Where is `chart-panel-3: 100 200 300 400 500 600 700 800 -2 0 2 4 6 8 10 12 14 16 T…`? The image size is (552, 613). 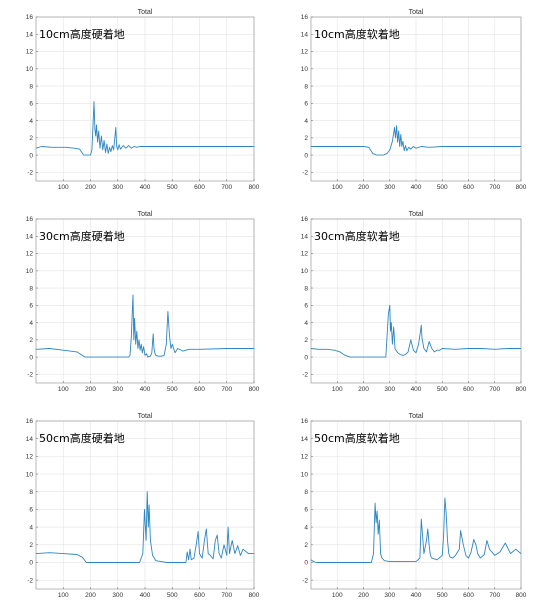 chart-panel-3: 100 200 300 400 500 600 700 800 -2 0 2 4 6 8 10 12 14 16 T… is located at coordinates (143, 302).